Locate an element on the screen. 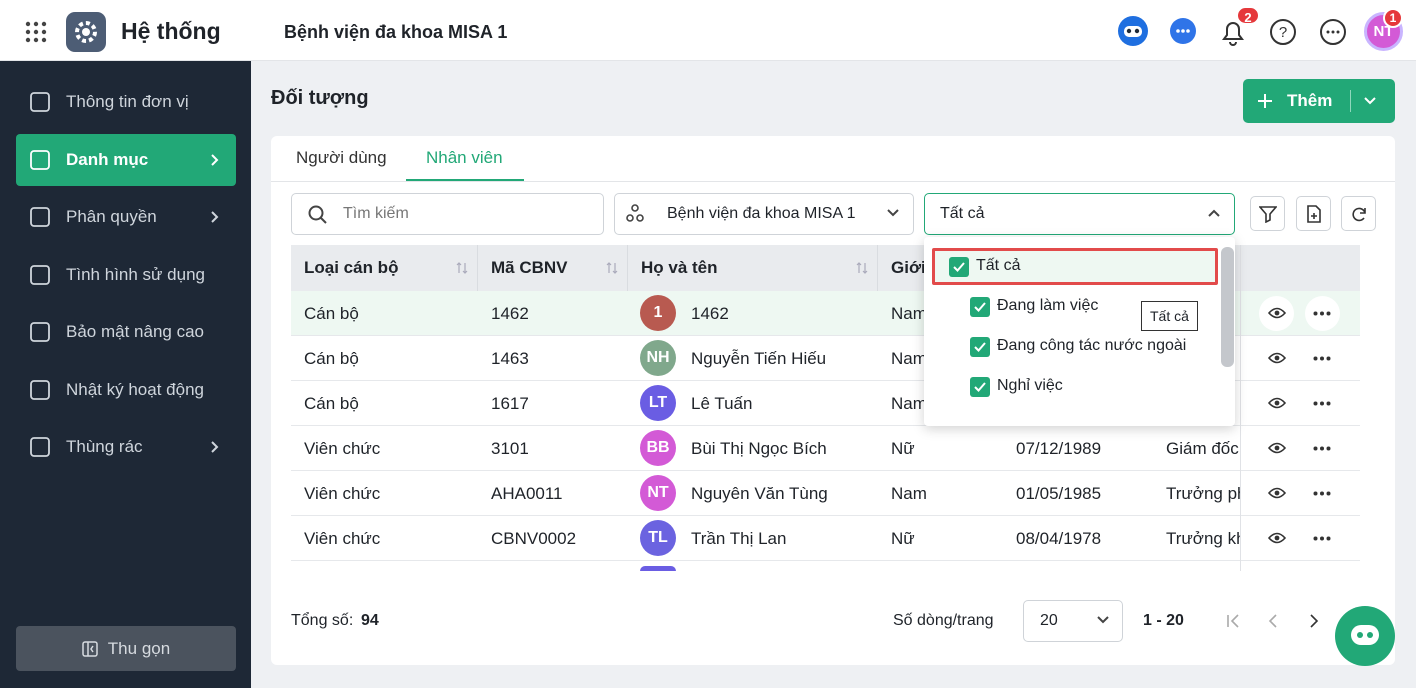 This screenshot has width=1416, height=688. organization-name: Bệnh viện đa khoa MISA 1 is located at coordinates (396, 32).